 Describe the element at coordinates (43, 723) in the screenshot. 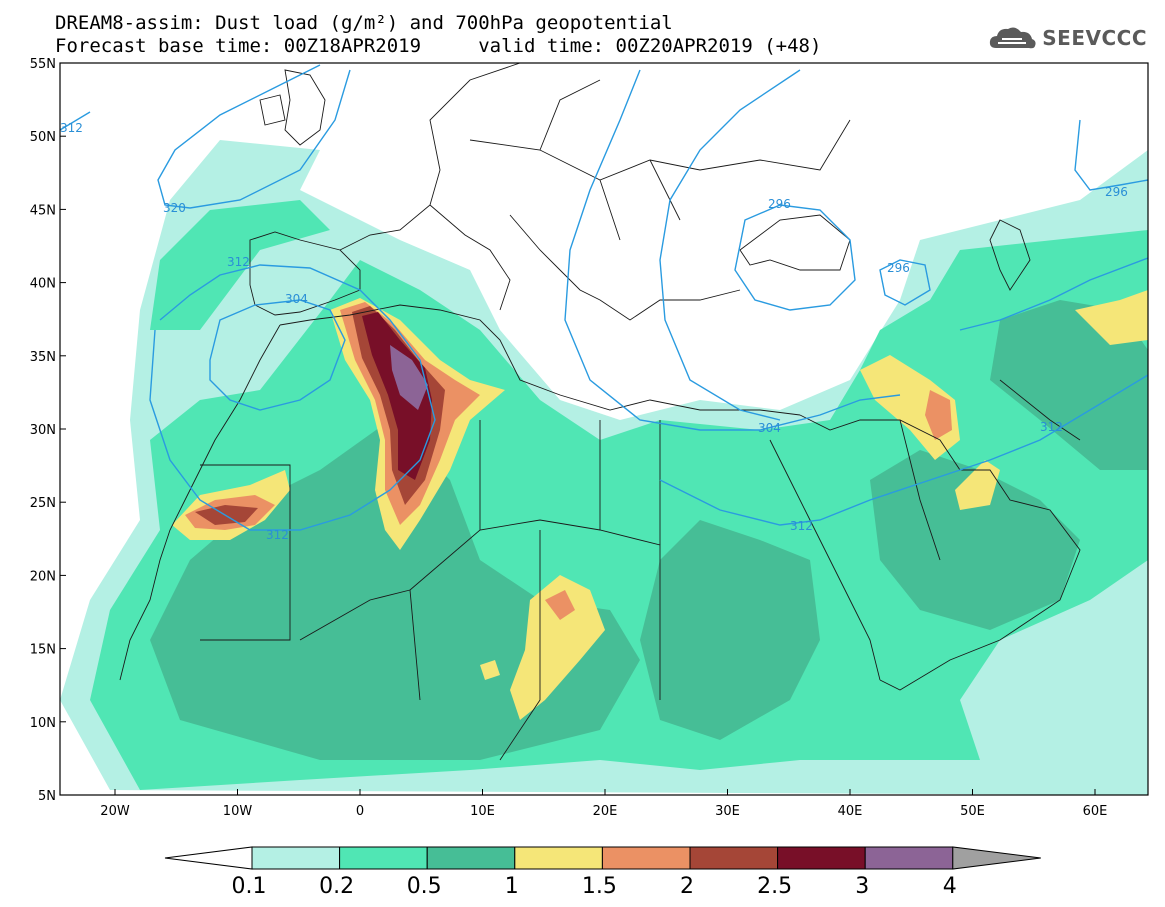

I see `lat-label: 10N` at that location.